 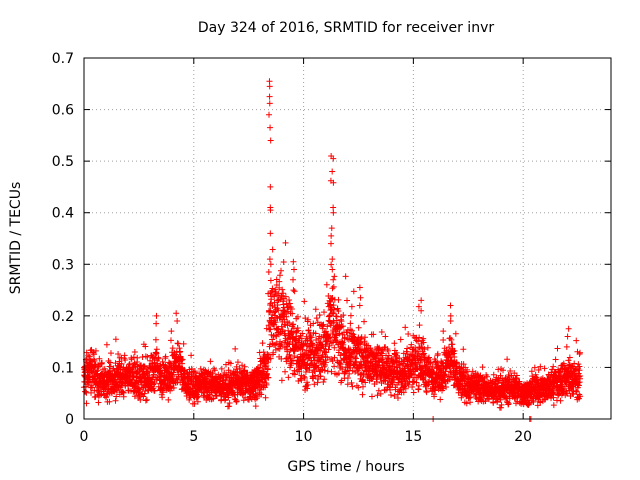 What do you see at coordinates (63, 59) in the screenshot?
I see `y-tick-label: 0.7` at bounding box center [63, 59].